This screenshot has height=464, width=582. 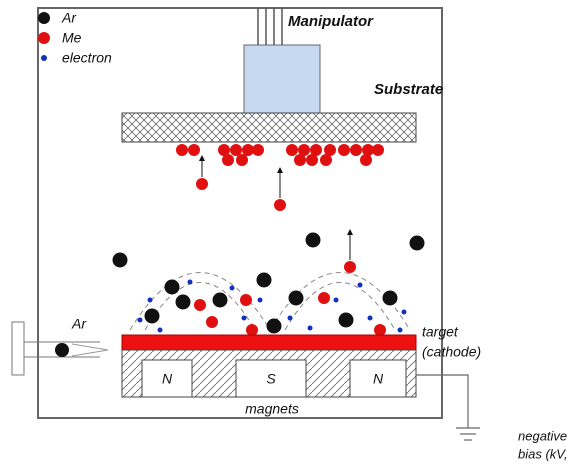 I want to click on manipulator-rods, so click(x=270, y=26).